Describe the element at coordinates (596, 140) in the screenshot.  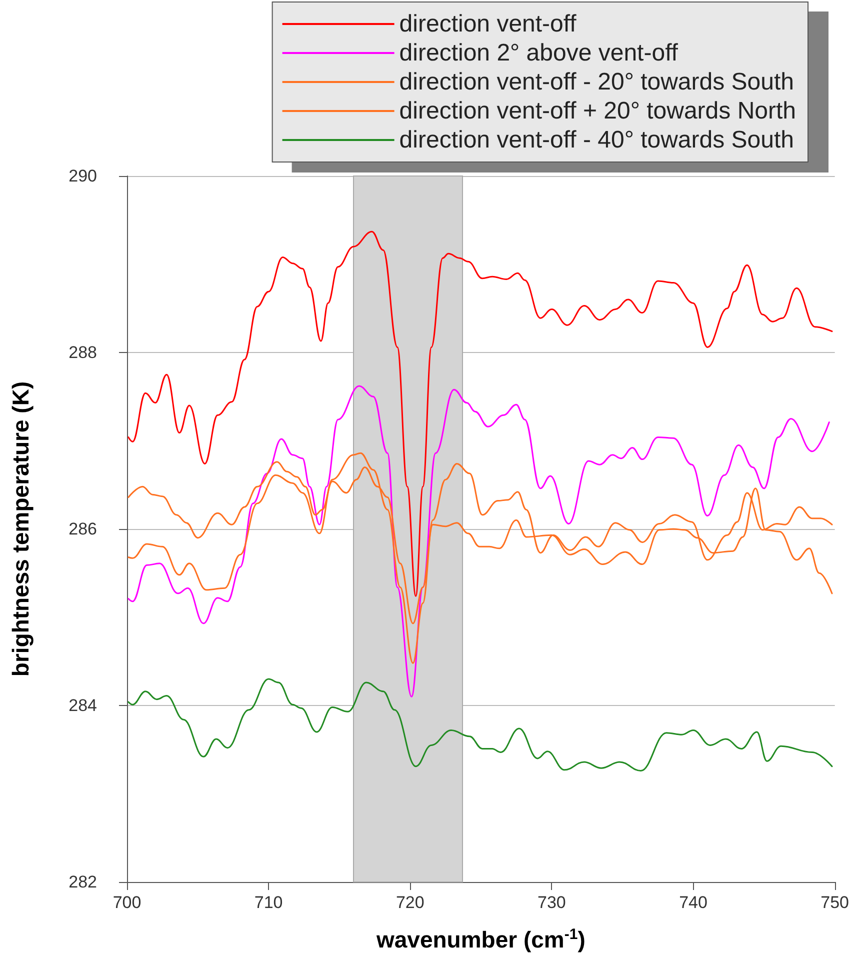
I see `legend-label: direction vent-off - 40° towards South` at that location.